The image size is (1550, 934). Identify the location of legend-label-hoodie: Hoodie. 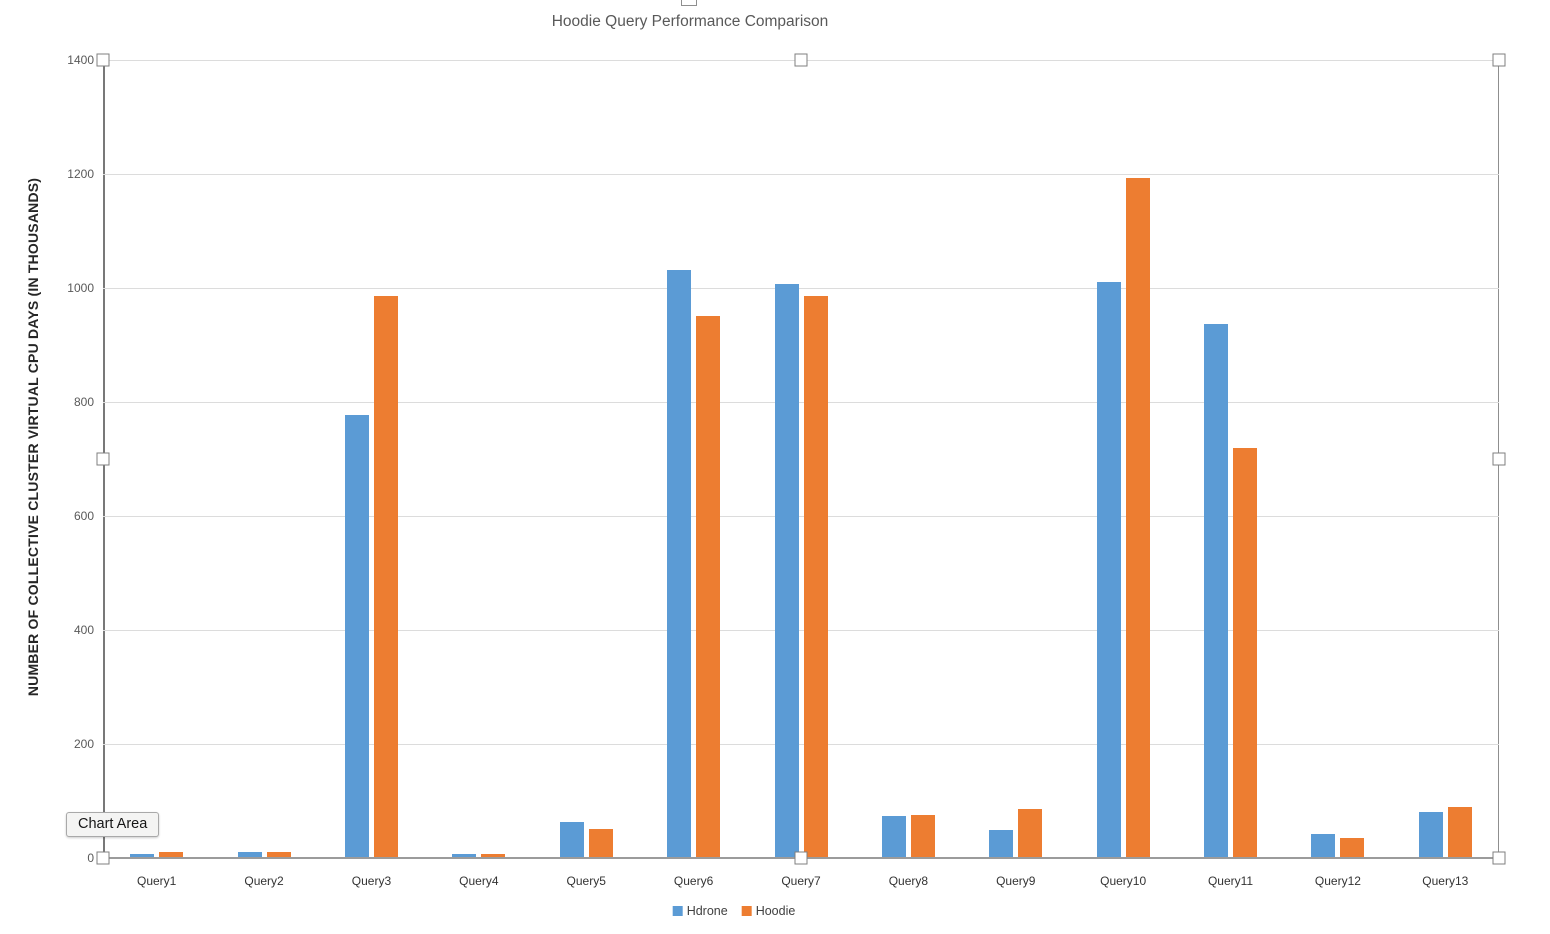
(775, 911).